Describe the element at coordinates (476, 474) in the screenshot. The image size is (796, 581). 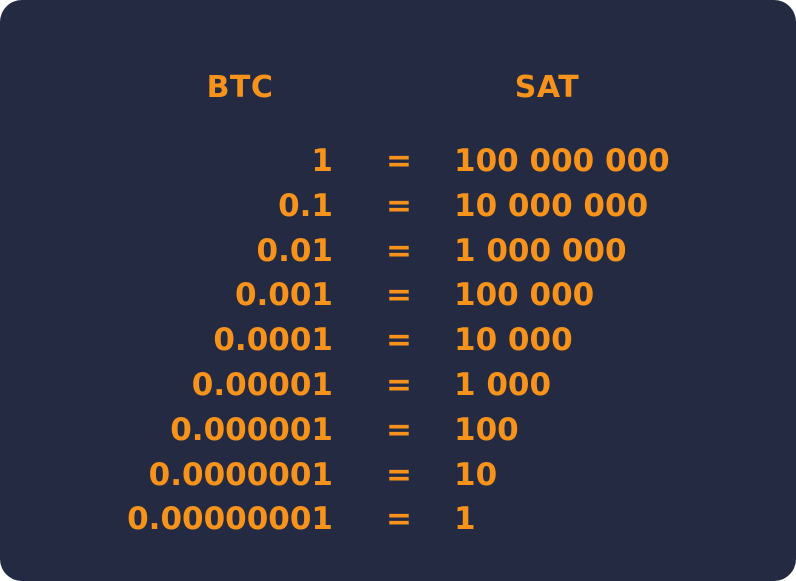
I see `sat-value: 10` at that location.